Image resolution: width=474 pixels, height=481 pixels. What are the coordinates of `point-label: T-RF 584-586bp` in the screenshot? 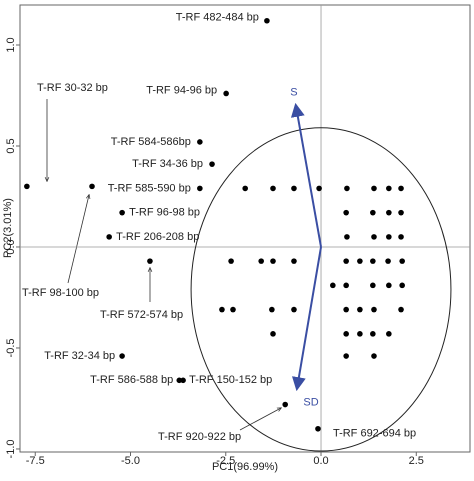 It's located at (151, 142).